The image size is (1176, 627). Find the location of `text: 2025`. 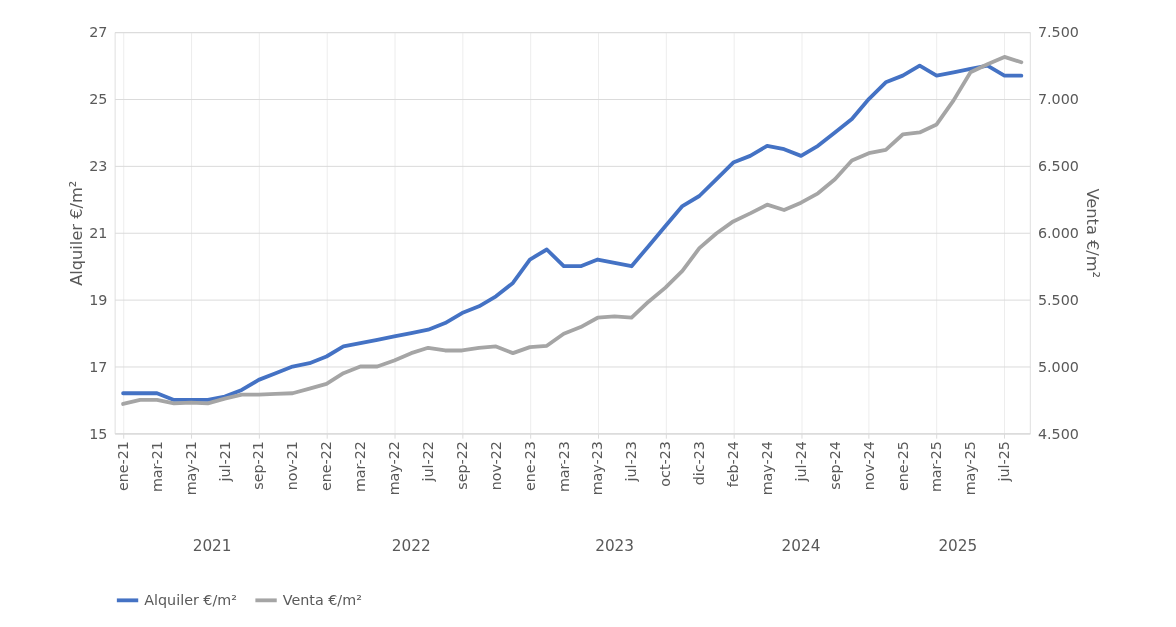

text: 2025 is located at coordinates (958, 545).